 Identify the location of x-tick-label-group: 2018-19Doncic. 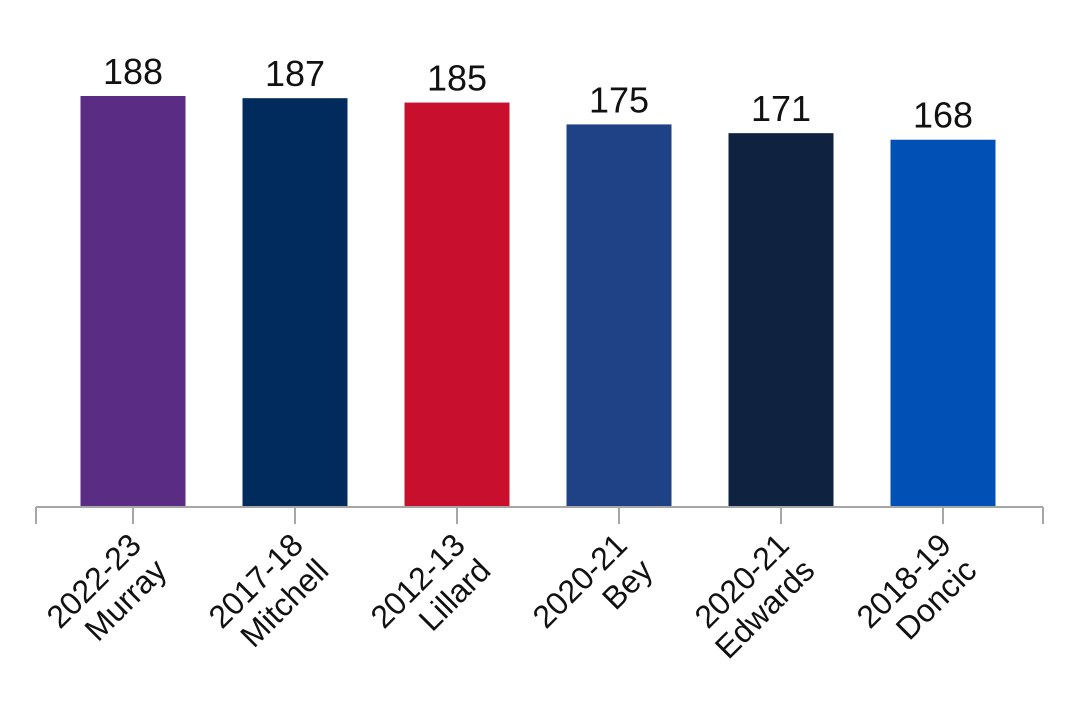
(916, 593).